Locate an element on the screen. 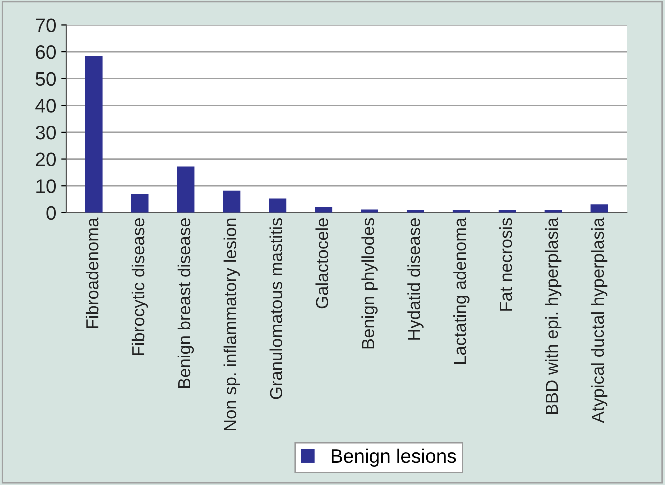 This screenshot has width=665, height=485. x-tick-label: Hydatid disease is located at coordinates (416, 279).